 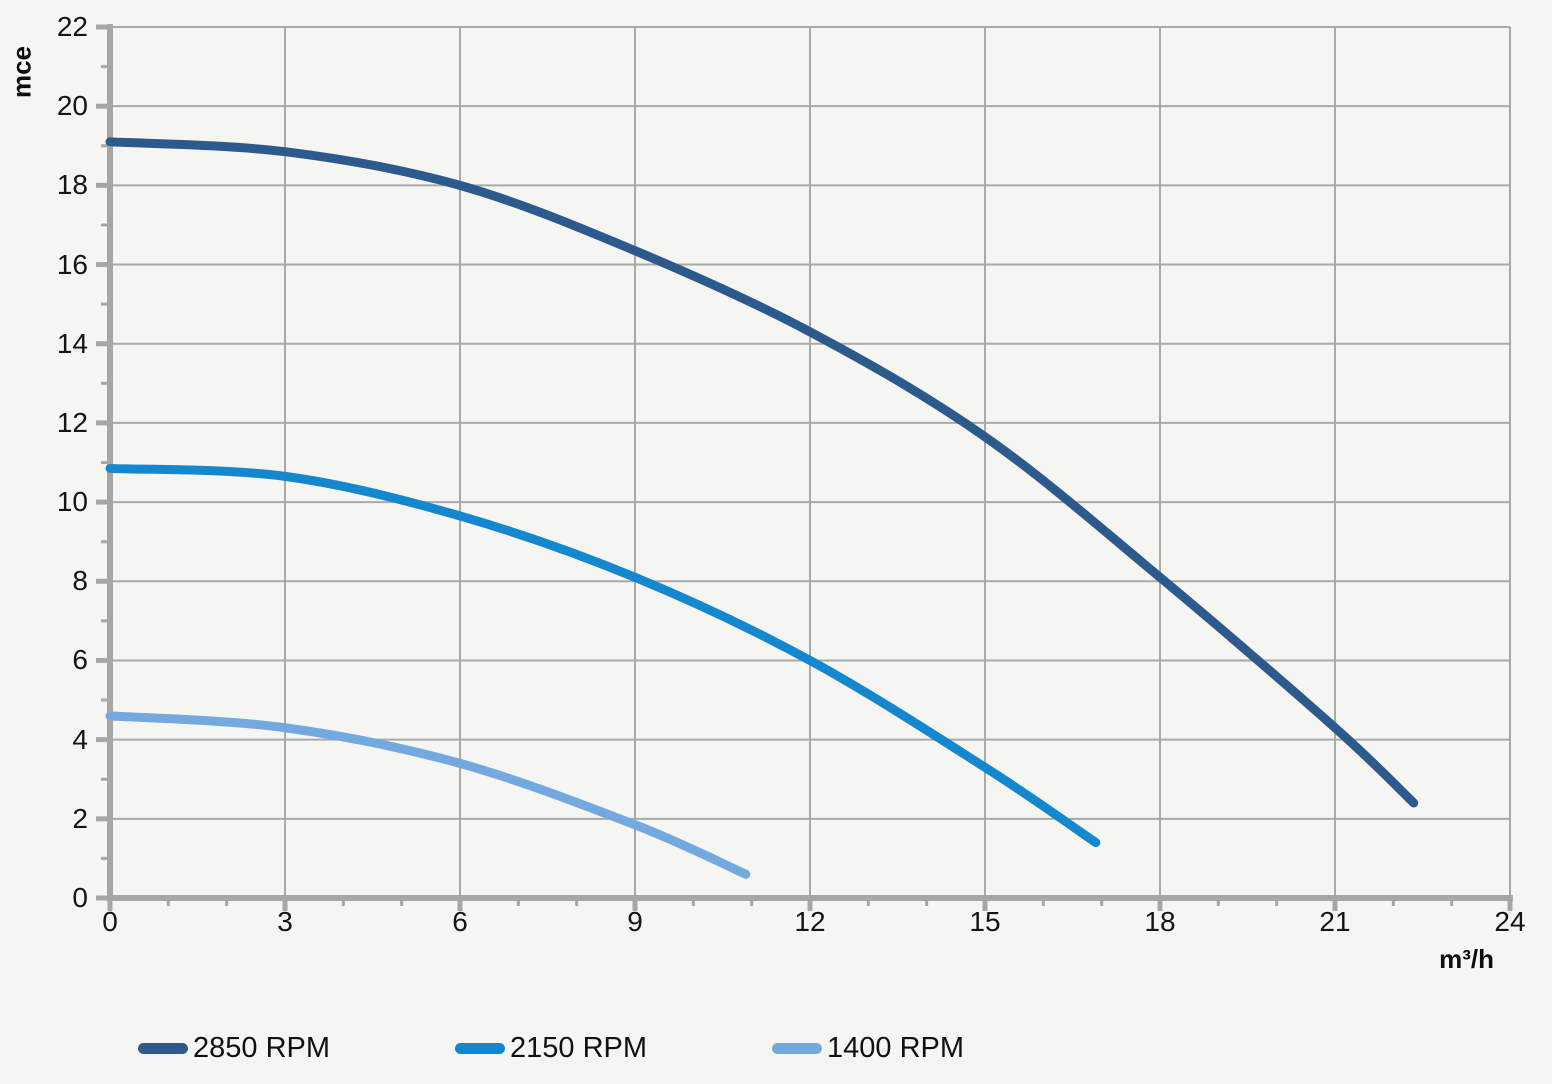 I want to click on legend-label-2150rpm: 2150 RPM, so click(x=579, y=1047).